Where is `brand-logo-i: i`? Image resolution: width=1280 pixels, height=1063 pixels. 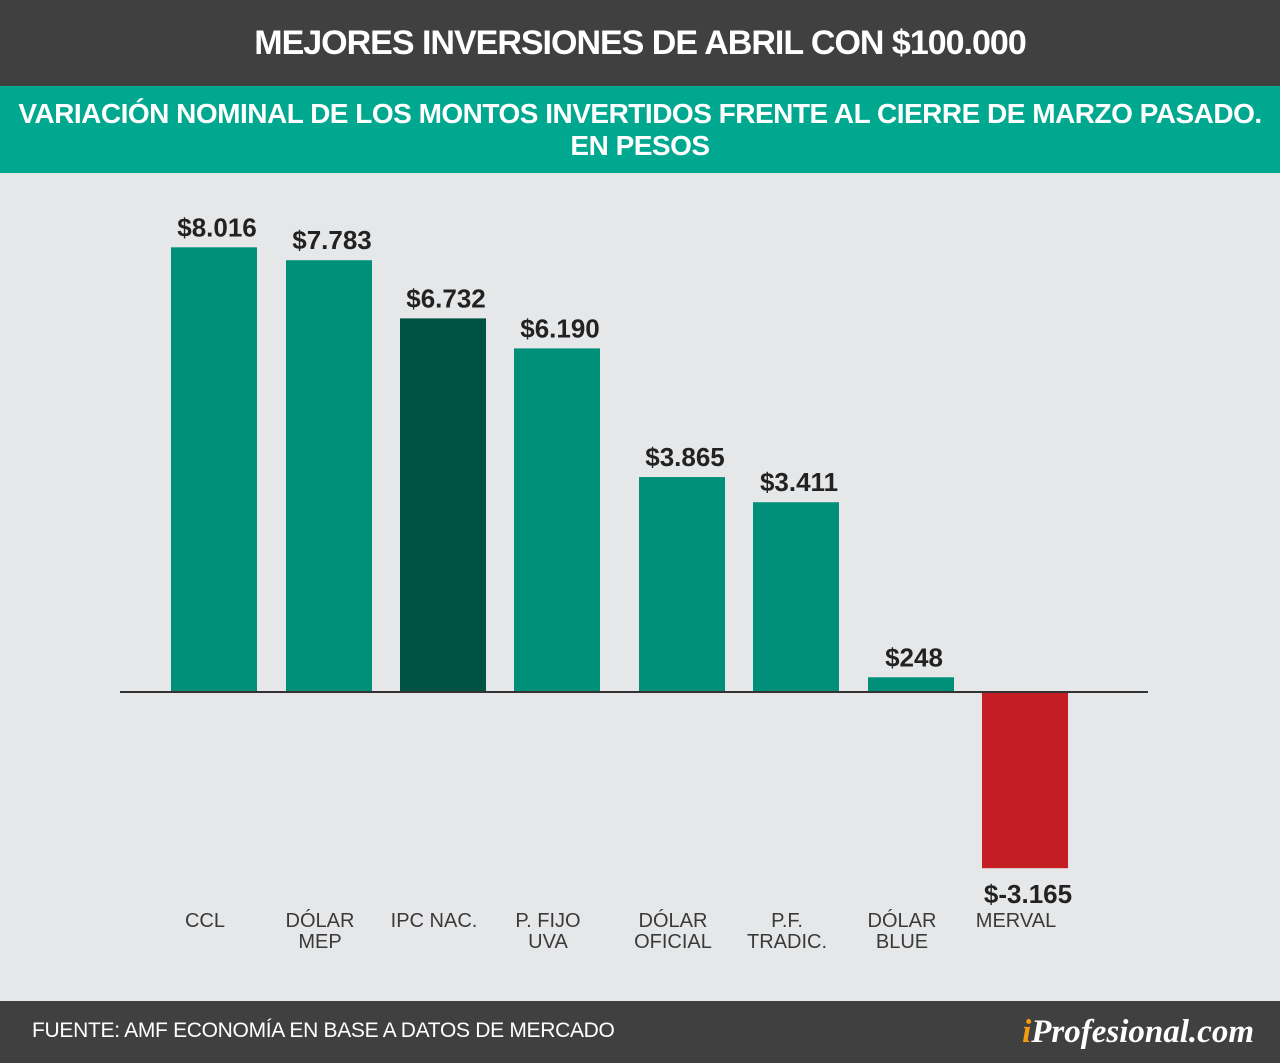
brand-logo-i: i is located at coordinates (1027, 1032).